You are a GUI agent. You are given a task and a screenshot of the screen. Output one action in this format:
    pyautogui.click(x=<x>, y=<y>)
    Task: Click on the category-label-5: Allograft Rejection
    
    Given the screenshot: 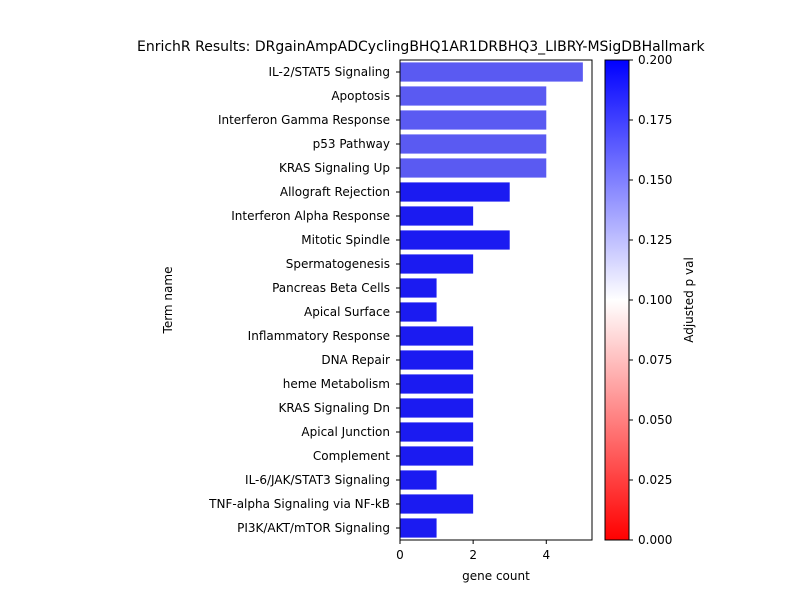 What is the action you would take?
    pyautogui.click(x=335, y=192)
    